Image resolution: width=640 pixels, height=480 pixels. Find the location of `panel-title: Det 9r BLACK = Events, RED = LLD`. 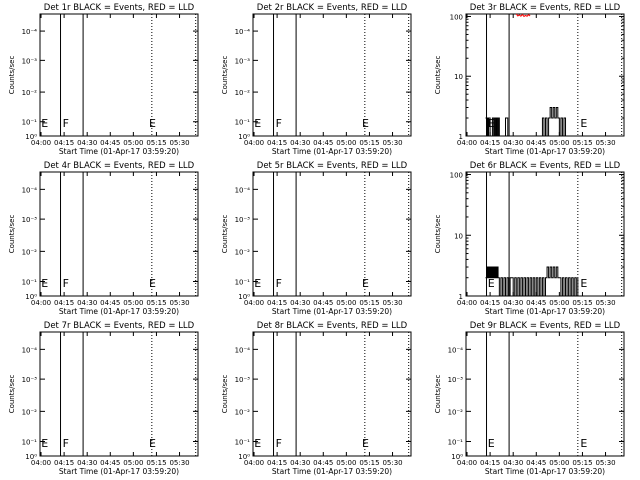

panel-title: Det 9r BLACK = Events, RED = LLD is located at coordinates (545, 326).